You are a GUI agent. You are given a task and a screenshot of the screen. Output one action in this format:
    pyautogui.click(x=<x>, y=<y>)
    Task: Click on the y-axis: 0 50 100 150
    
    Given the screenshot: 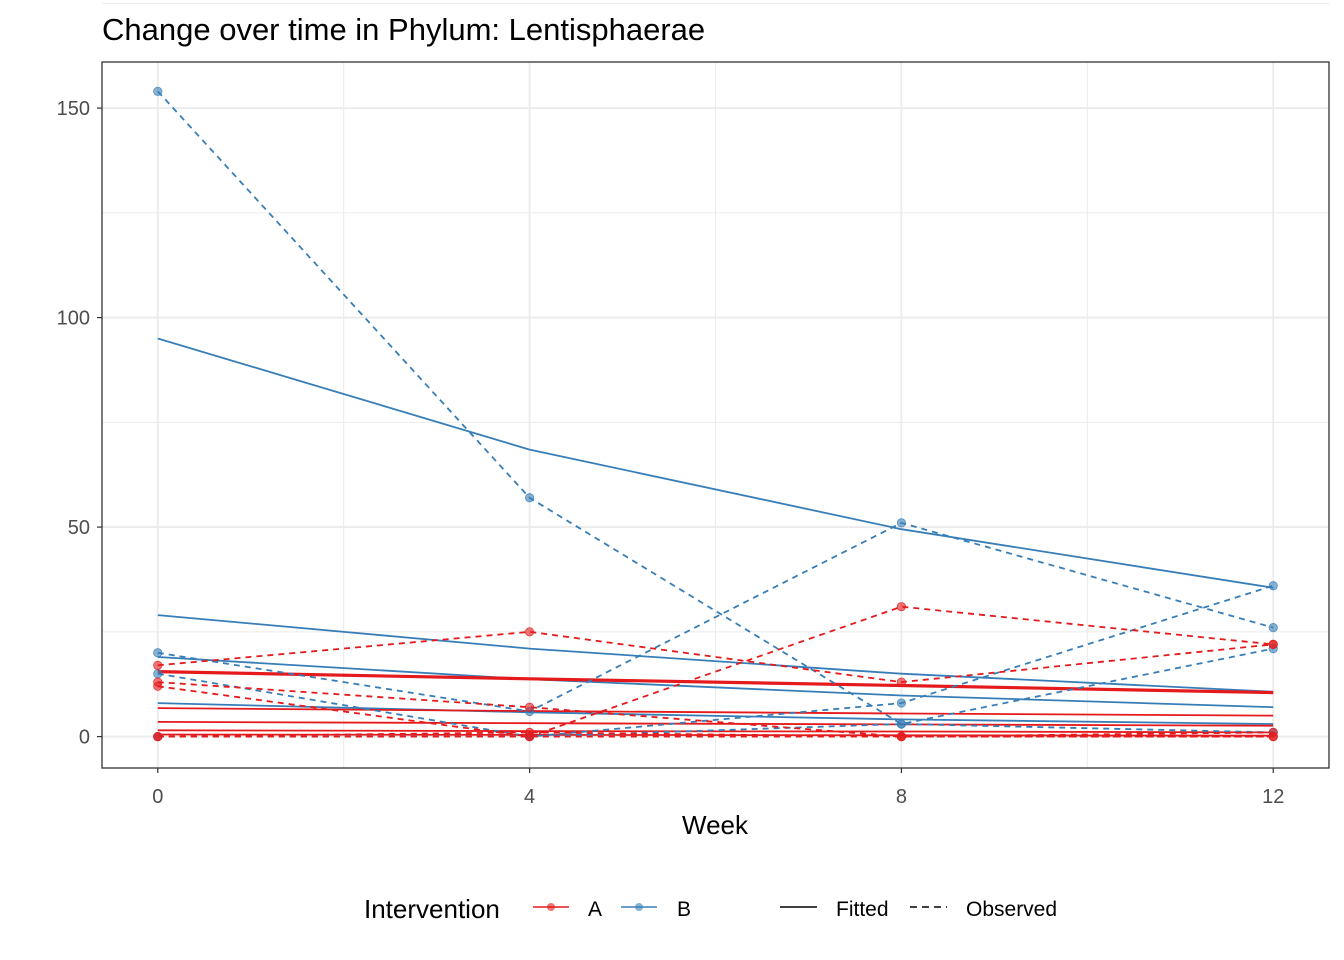 What is the action you would take?
    pyautogui.click(x=79, y=423)
    